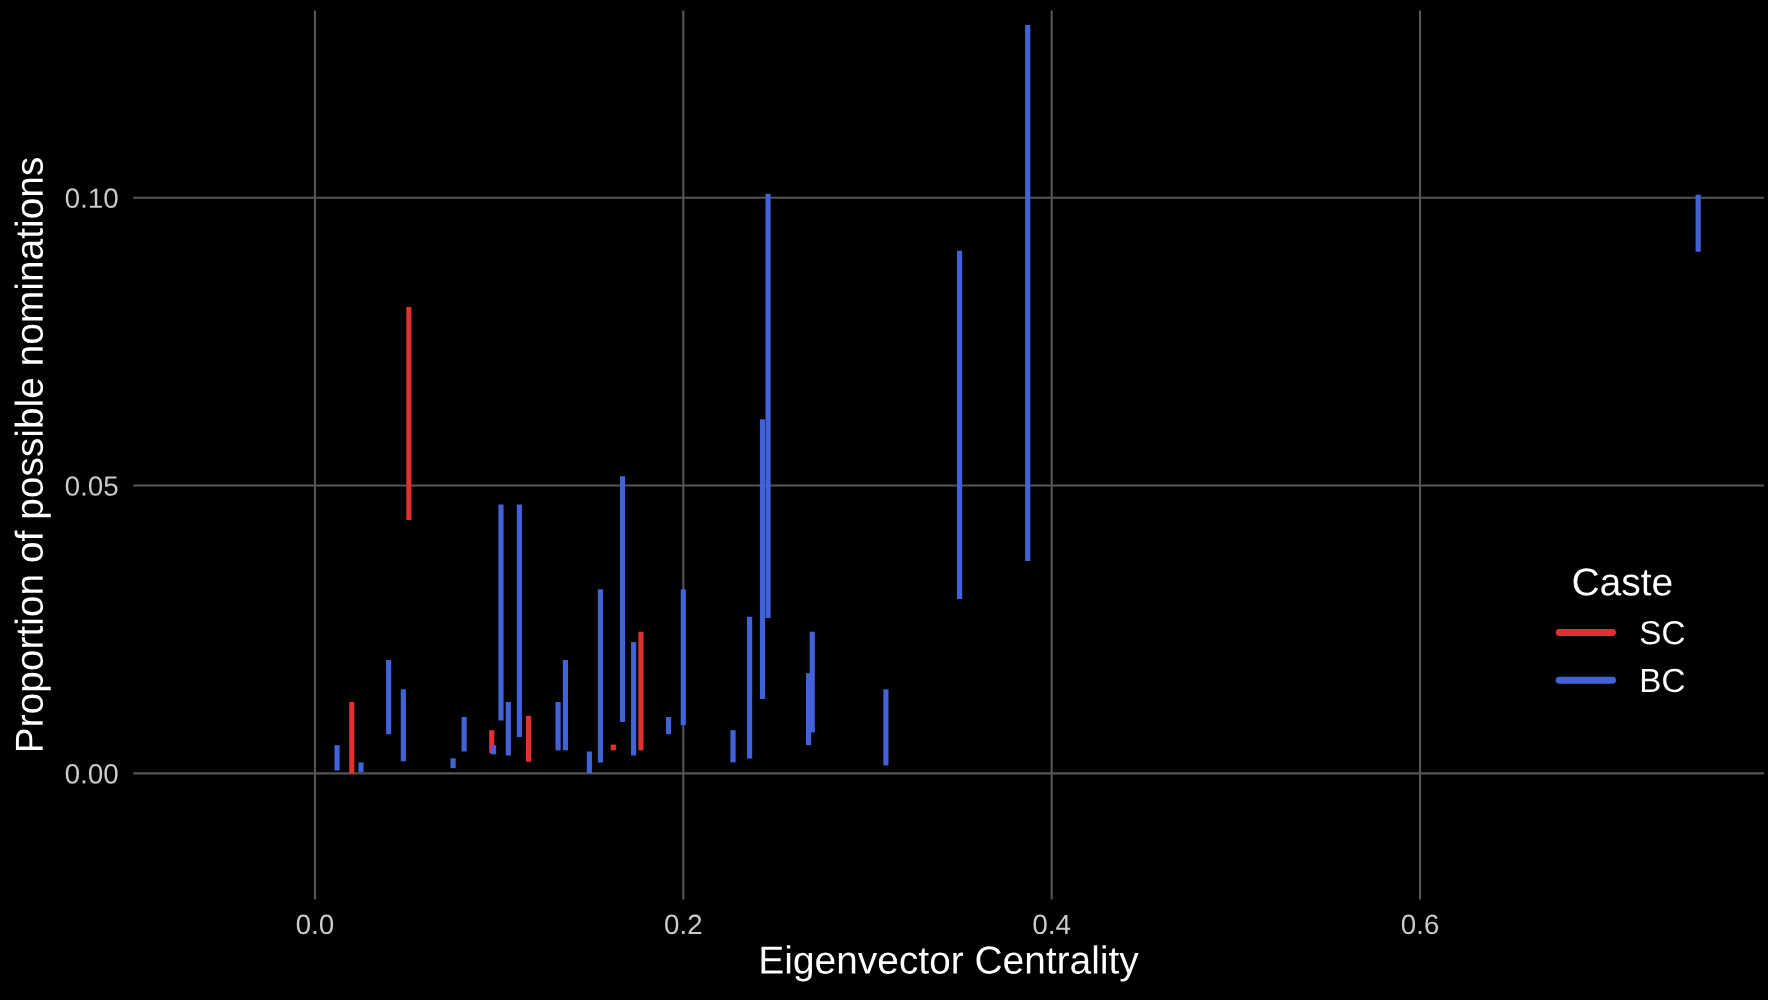  I want to click on x-tick-label: 0.0, so click(315, 924).